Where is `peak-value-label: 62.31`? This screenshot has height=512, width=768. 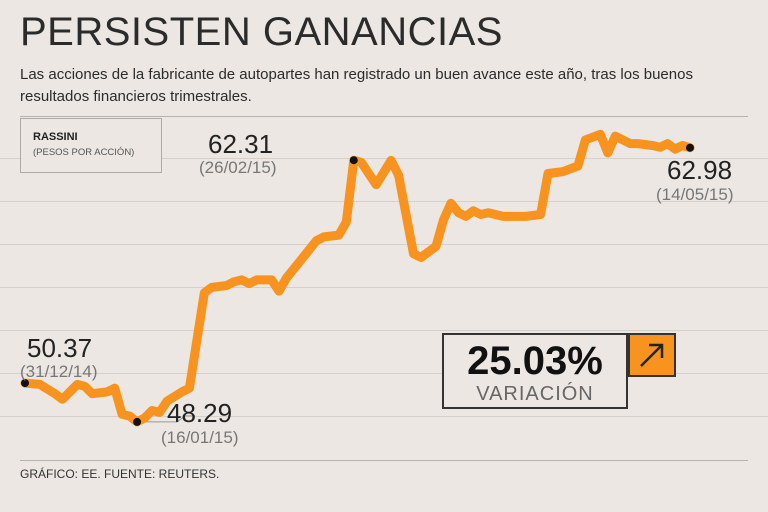 peak-value-label: 62.31 is located at coordinates (241, 144).